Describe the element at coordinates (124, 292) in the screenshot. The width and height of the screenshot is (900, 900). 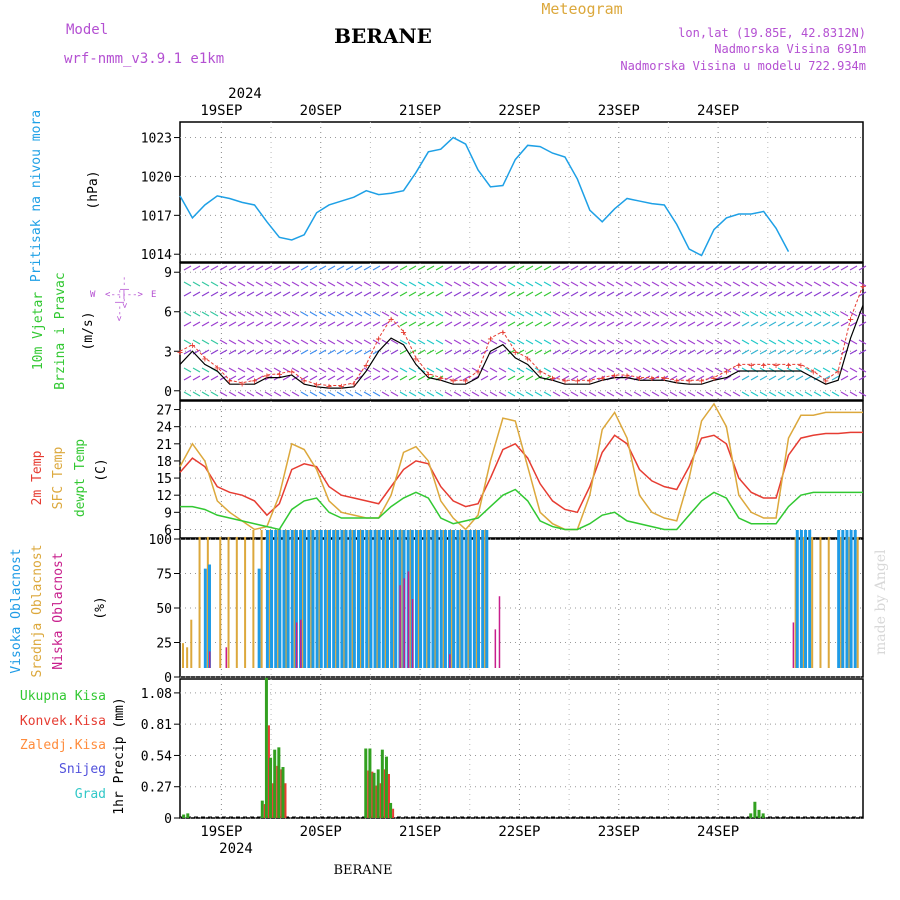
I see `compass-north: --|-->` at that location.